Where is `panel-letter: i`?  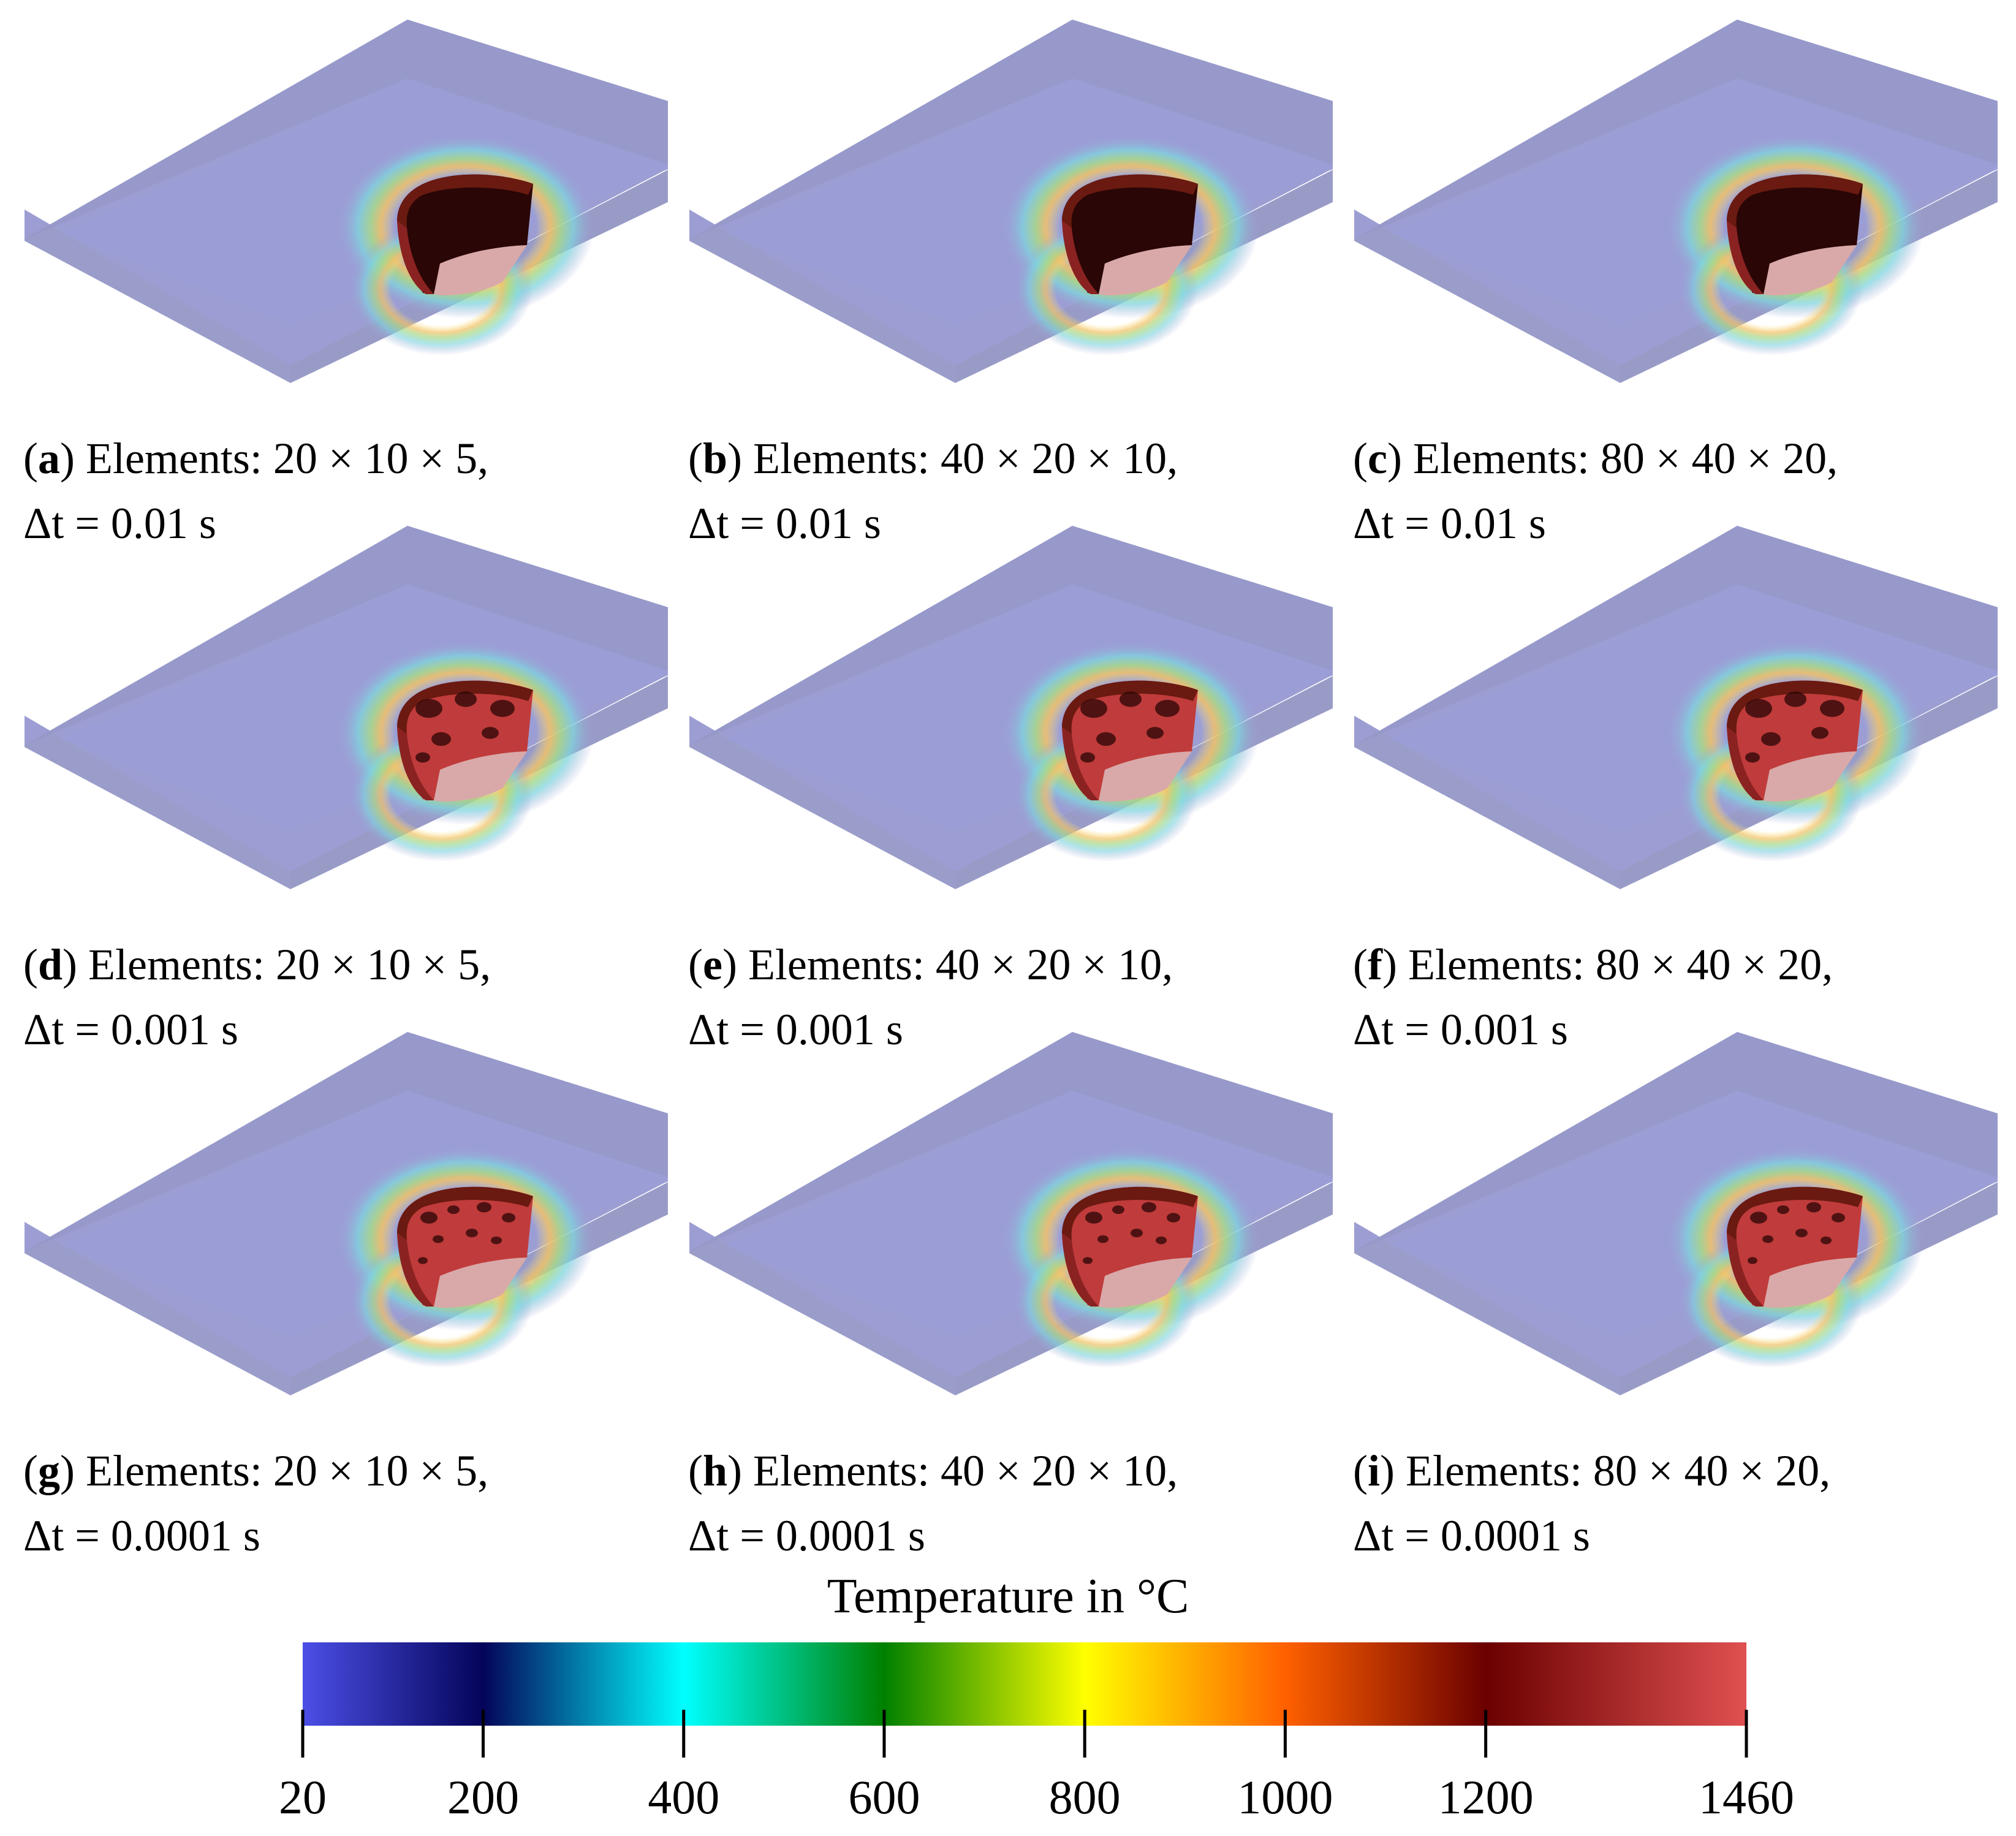 panel-letter: i is located at coordinates (1373, 1471).